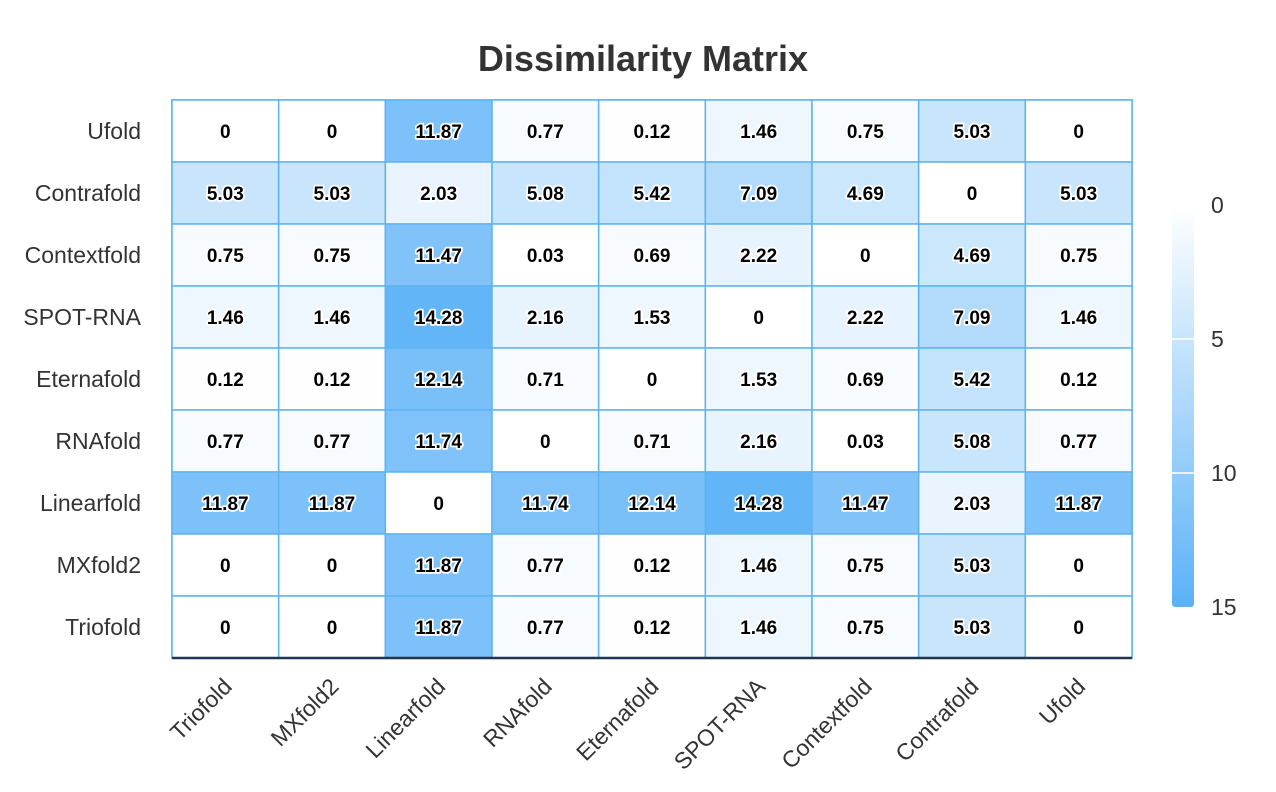  I want to click on y-tick-label: Triofold, so click(103, 627).